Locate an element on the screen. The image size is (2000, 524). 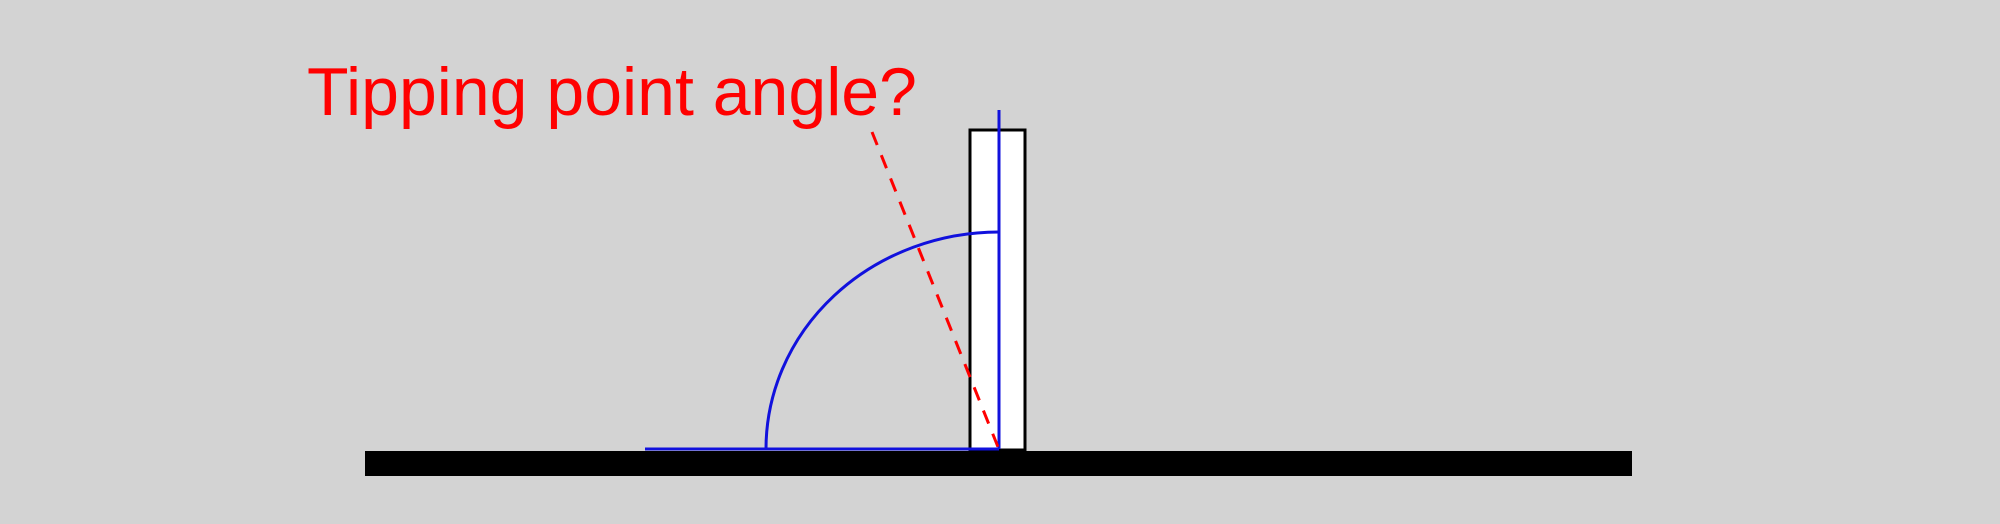
diagram-title: Tipping point angle? is located at coordinates (612, 92).